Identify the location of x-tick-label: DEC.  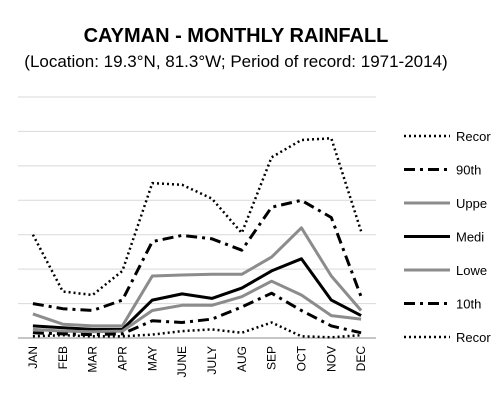
(361, 359).